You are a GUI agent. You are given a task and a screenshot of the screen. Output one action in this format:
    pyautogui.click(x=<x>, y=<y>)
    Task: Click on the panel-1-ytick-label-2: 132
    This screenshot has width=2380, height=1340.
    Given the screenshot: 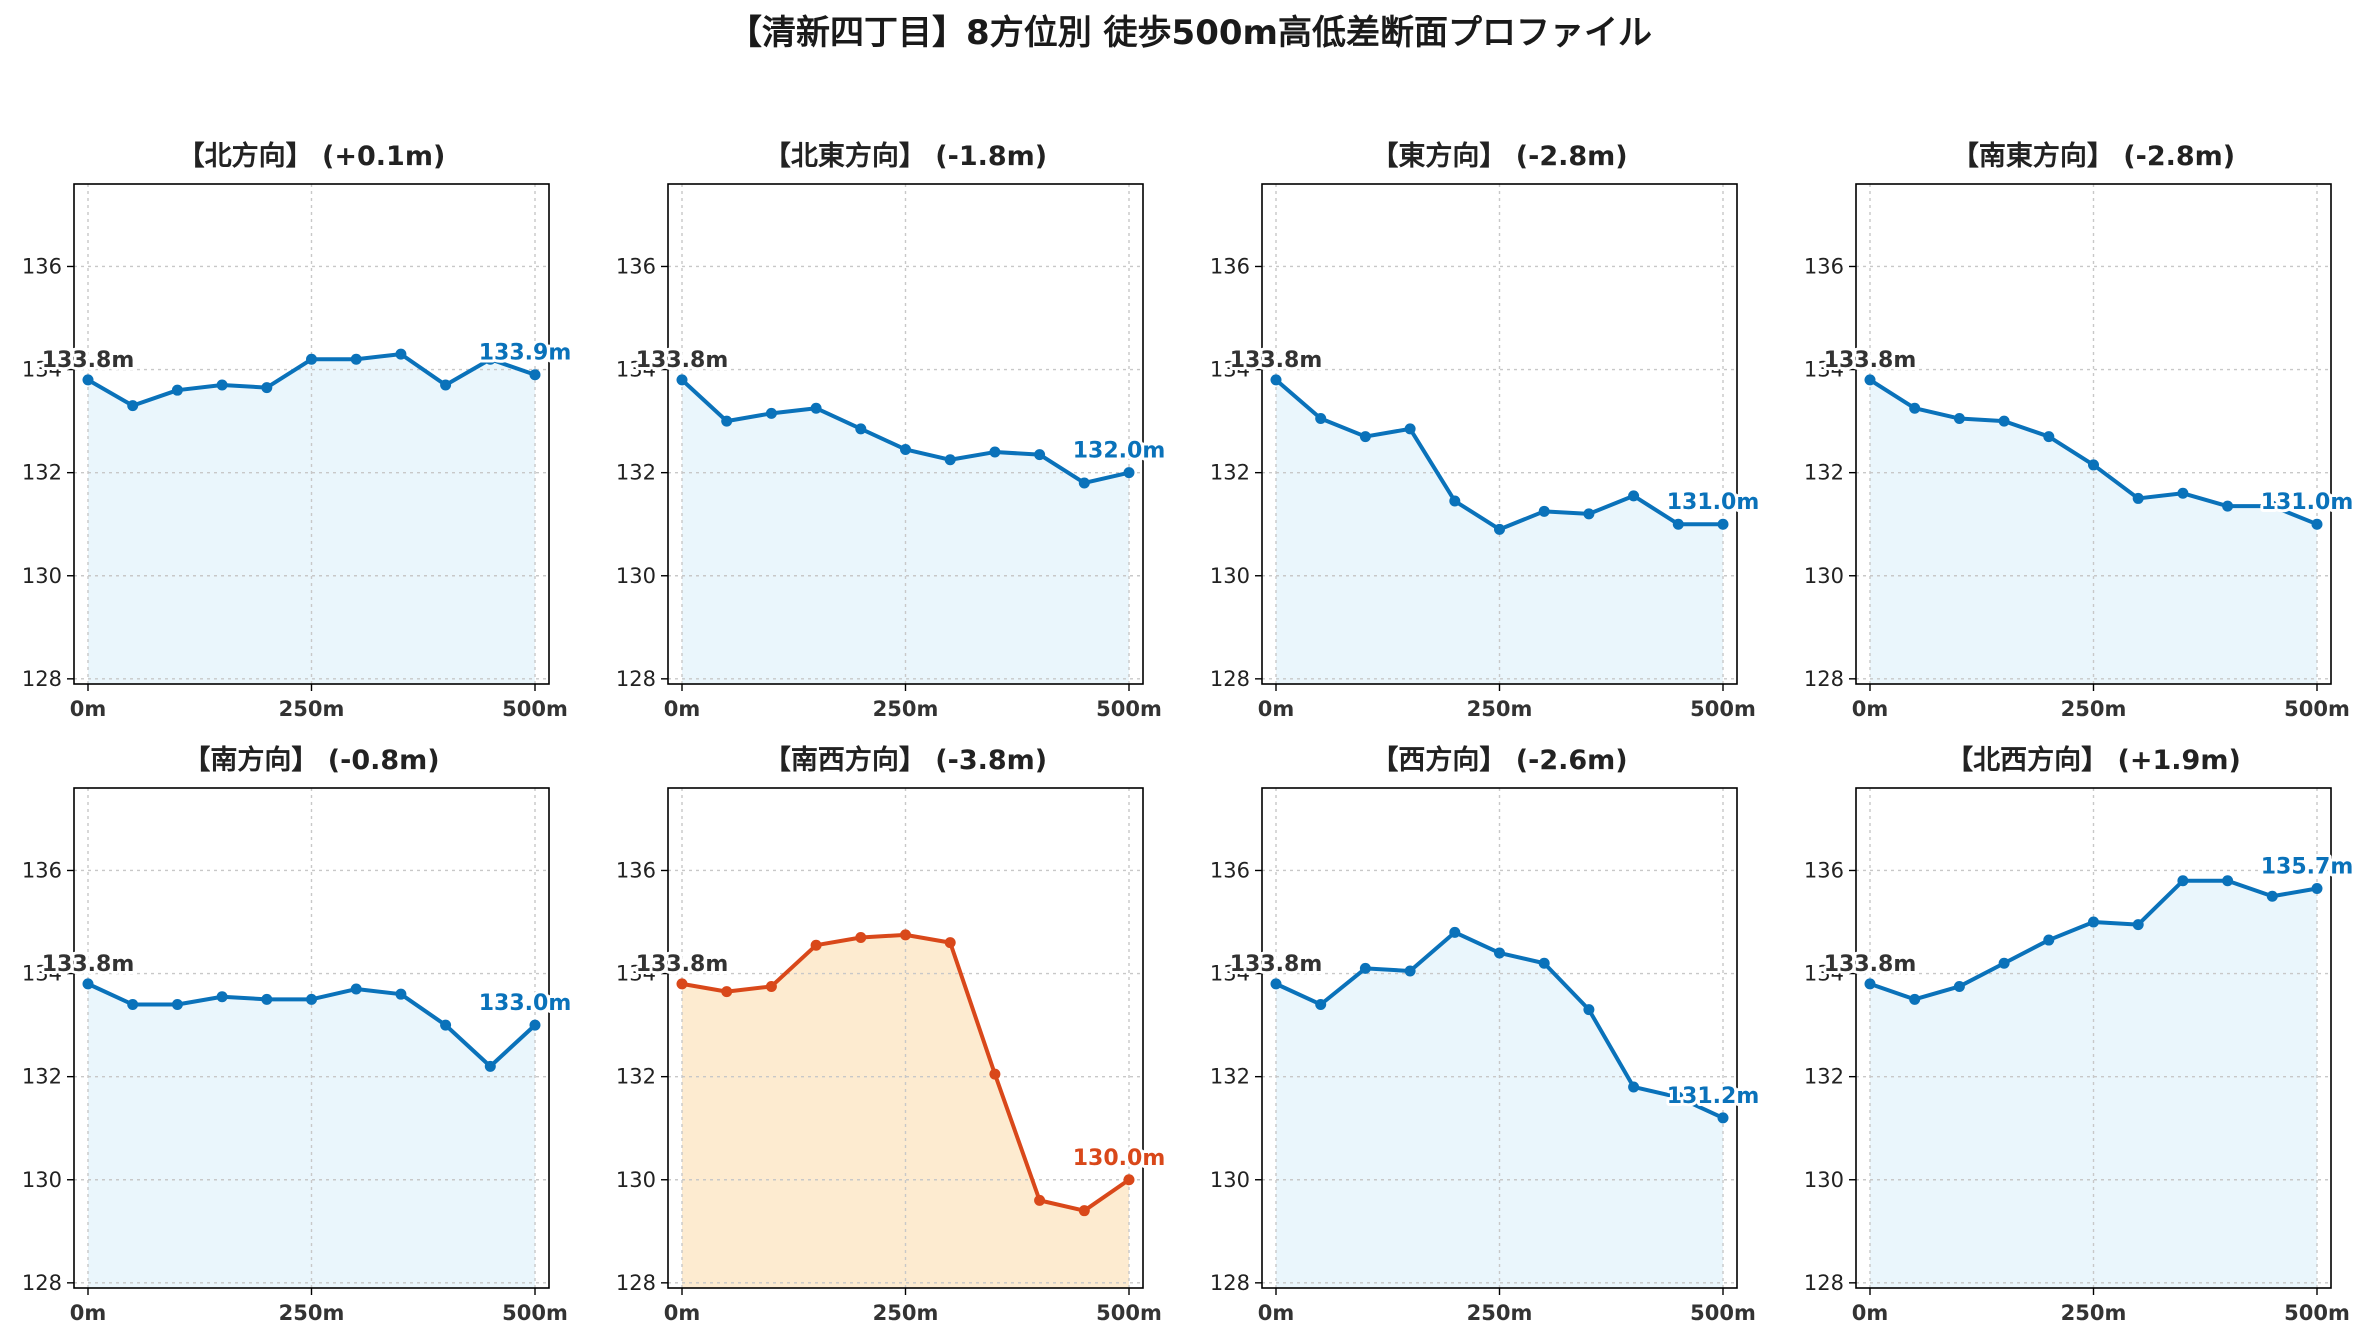 What is the action you would take?
    pyautogui.click(x=42, y=473)
    